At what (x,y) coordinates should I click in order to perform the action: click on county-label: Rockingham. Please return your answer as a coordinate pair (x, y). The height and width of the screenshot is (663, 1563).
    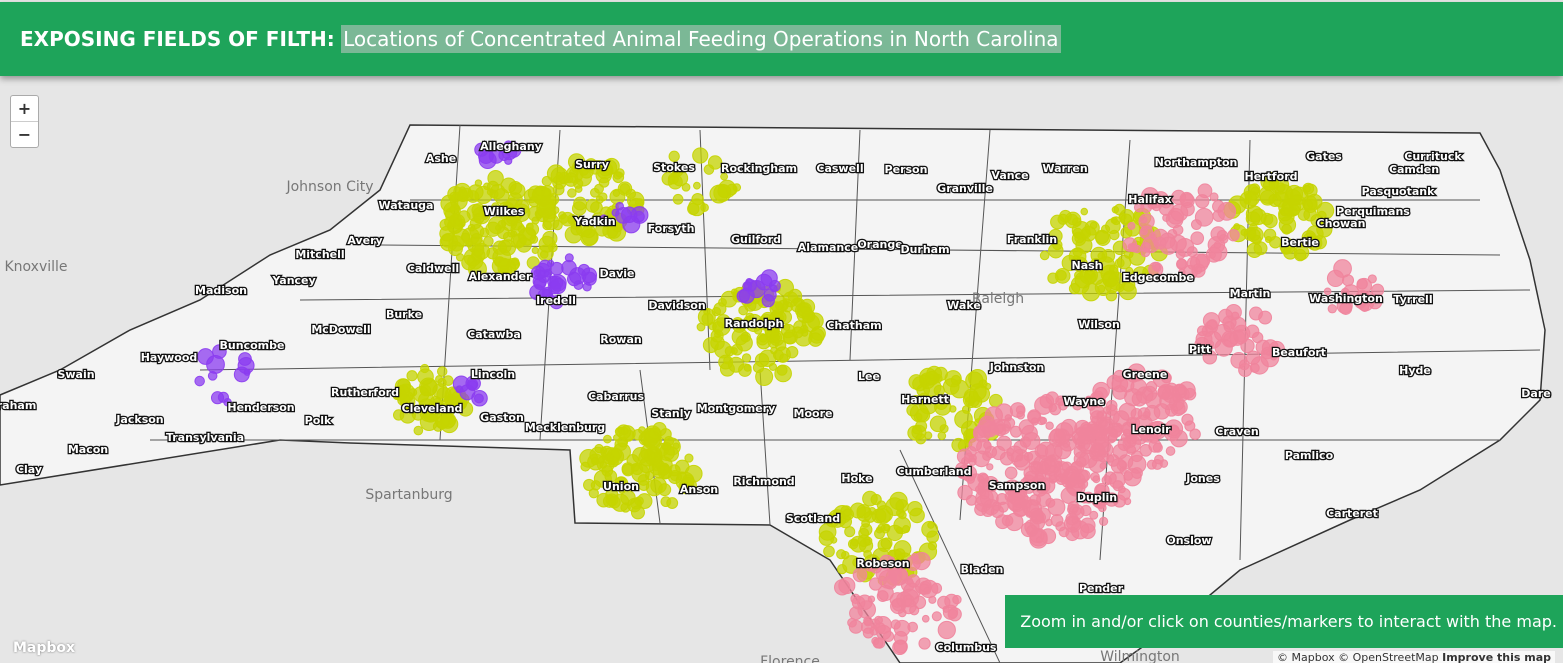
    Looking at the image, I should click on (759, 169).